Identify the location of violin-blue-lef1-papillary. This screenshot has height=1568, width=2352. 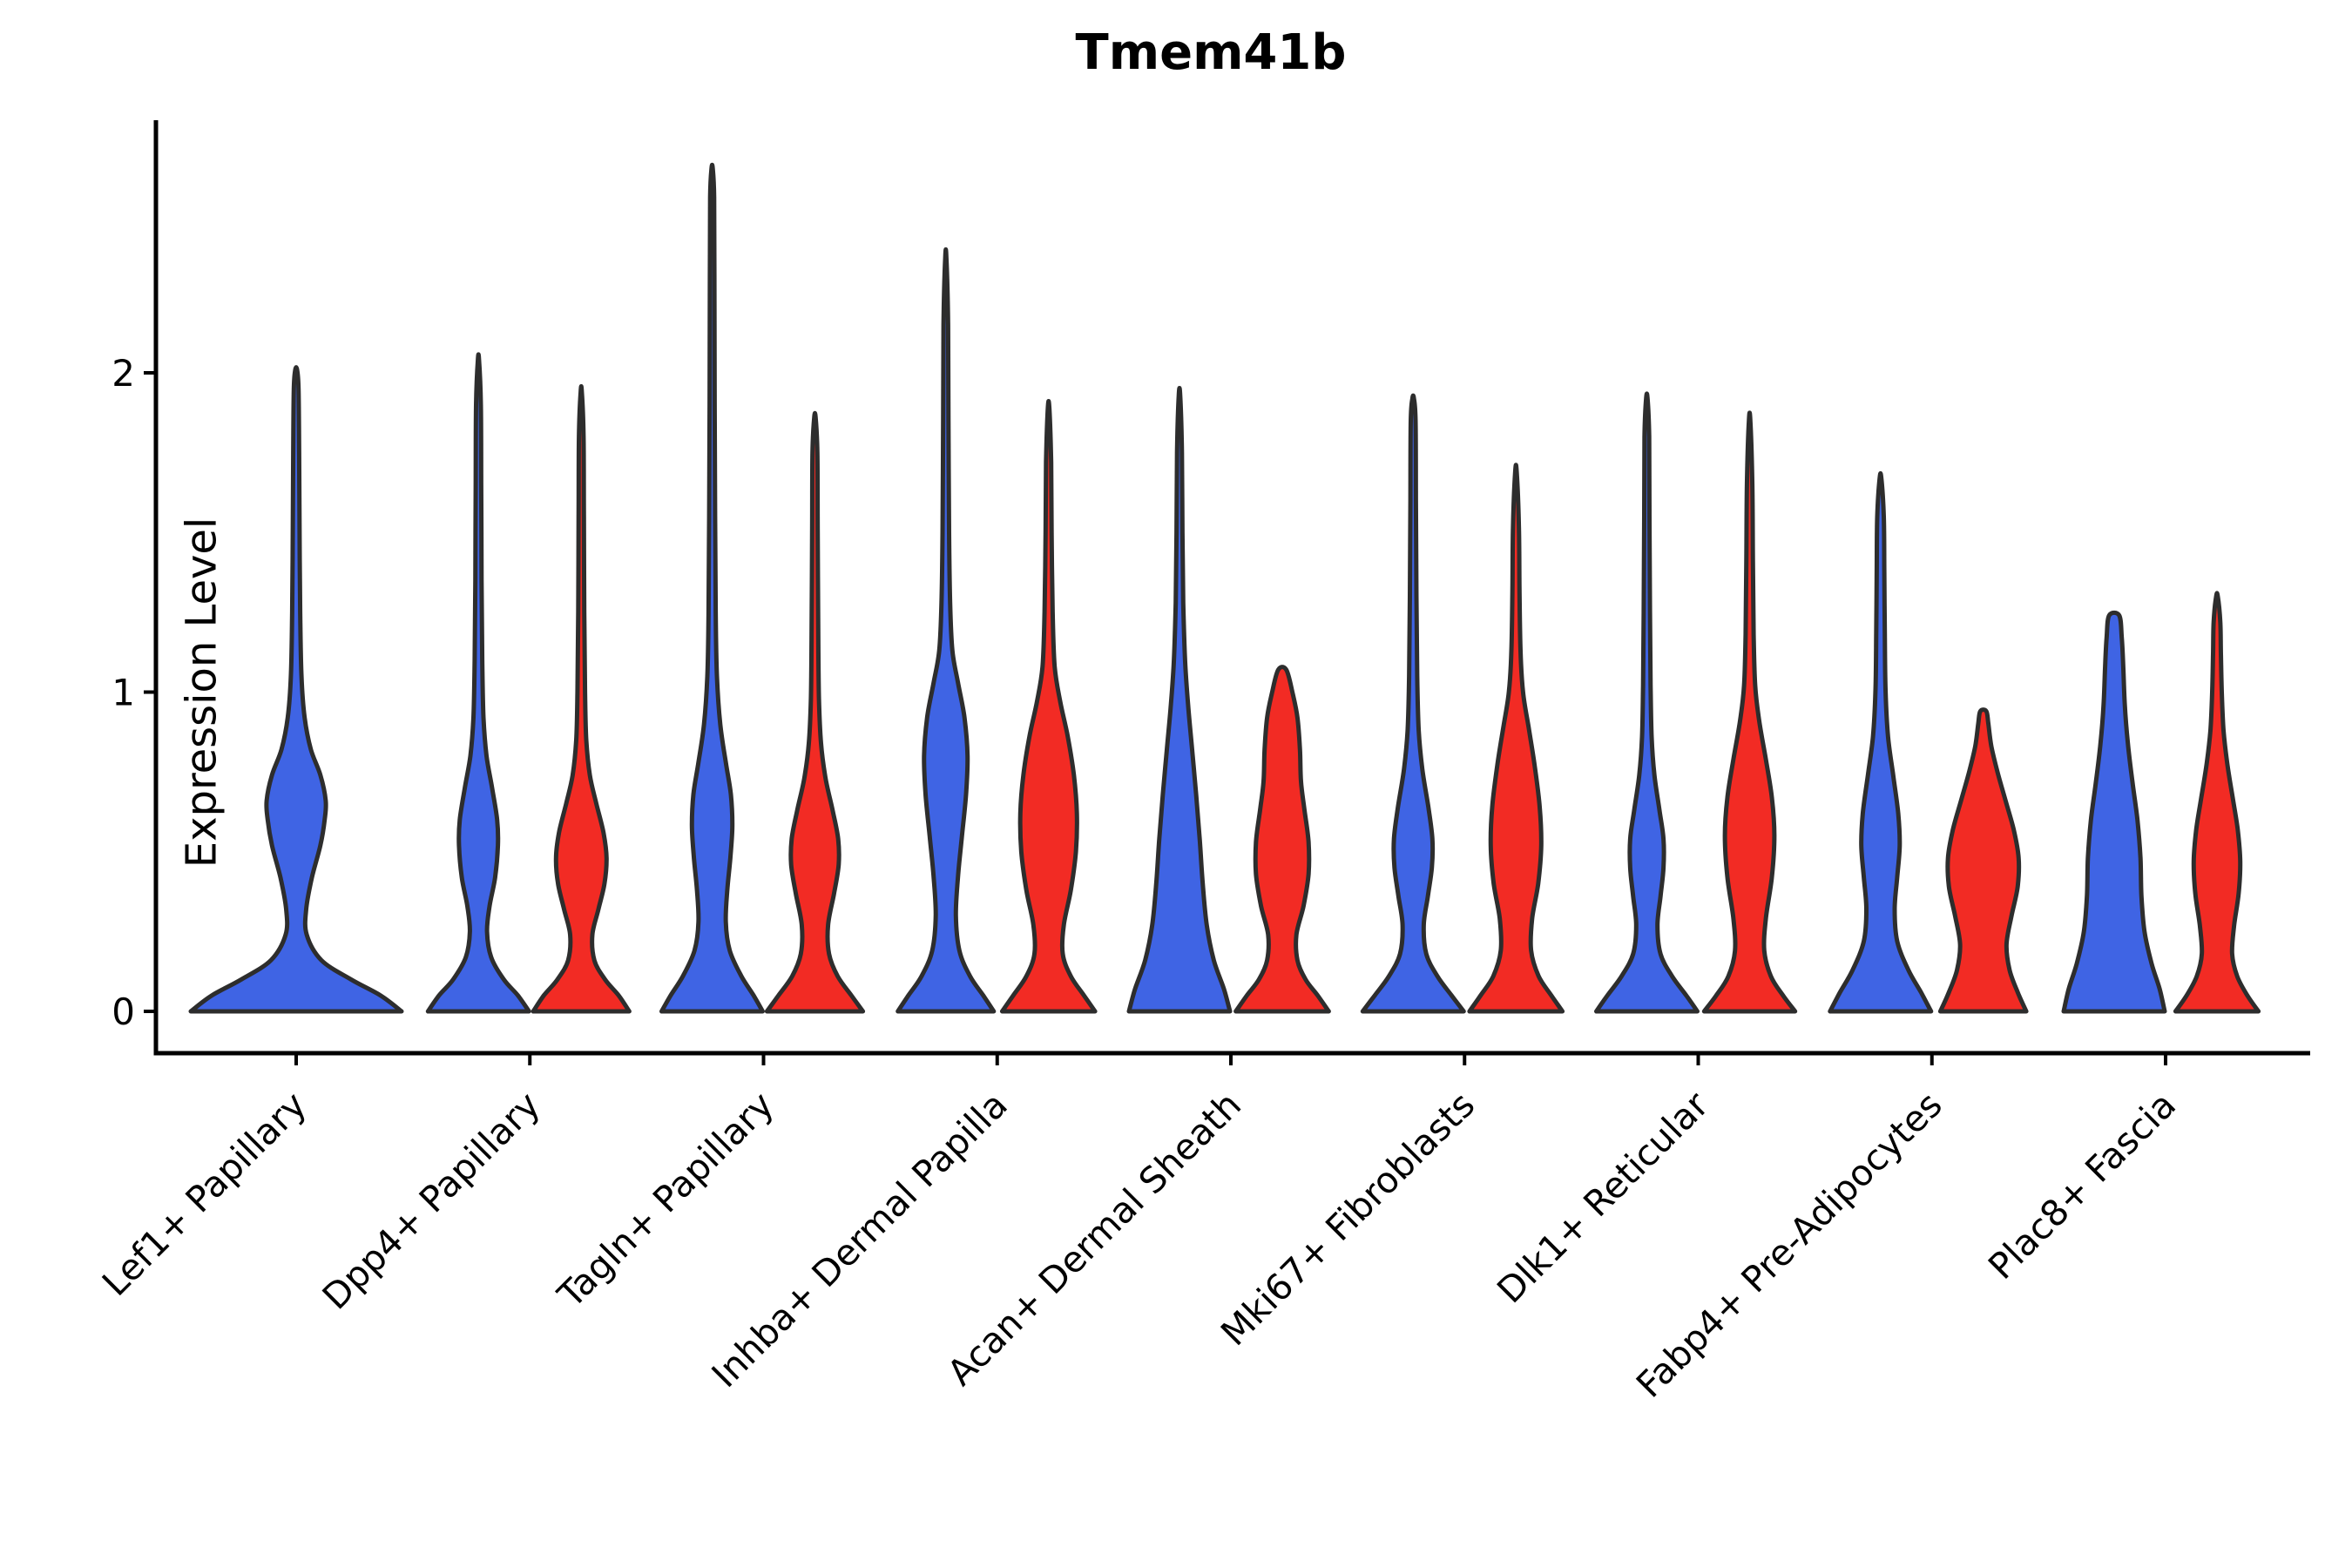
(296, 689).